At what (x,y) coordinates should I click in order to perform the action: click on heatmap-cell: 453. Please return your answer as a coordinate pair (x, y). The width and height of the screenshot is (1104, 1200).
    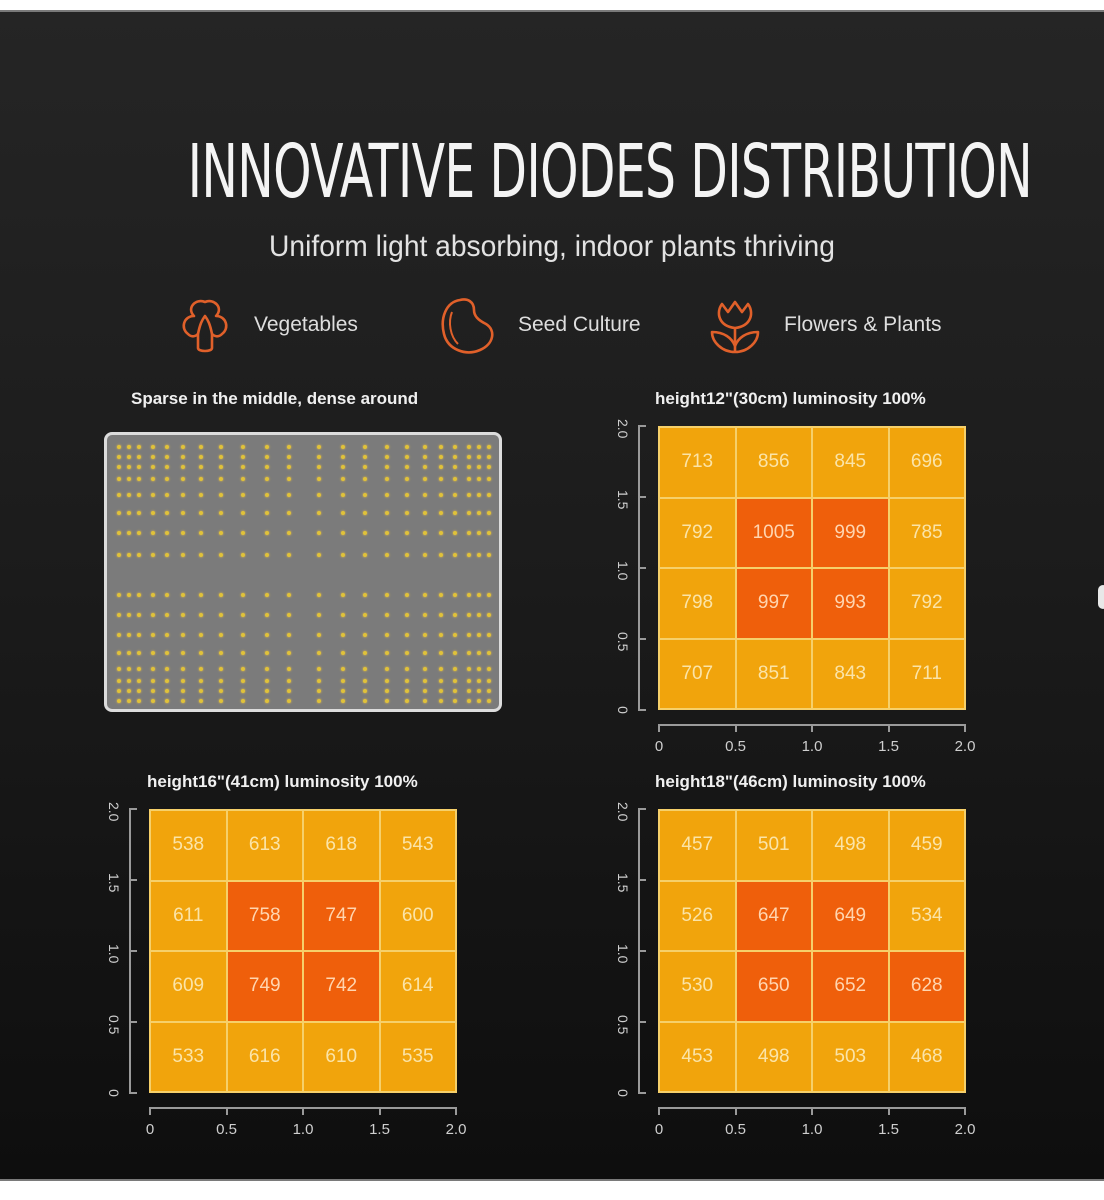
    Looking at the image, I should click on (697, 1056).